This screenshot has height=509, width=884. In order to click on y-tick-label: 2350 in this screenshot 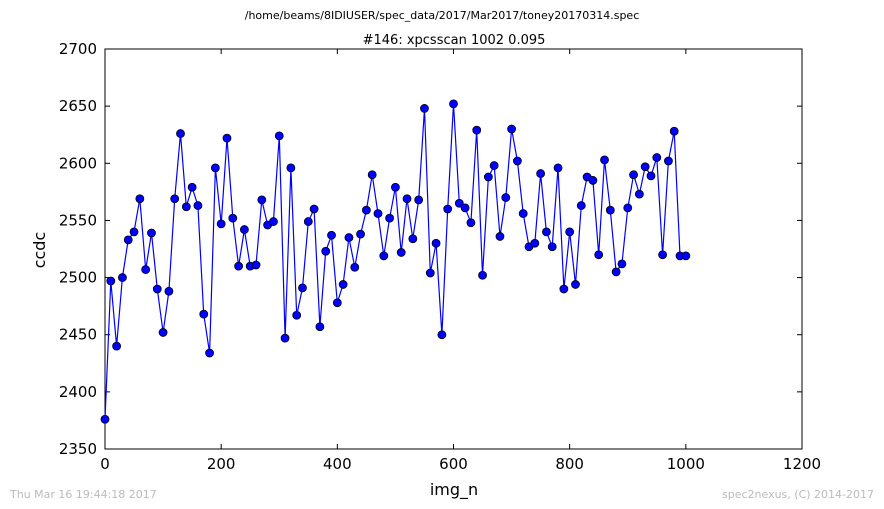, I will do `click(78, 449)`.